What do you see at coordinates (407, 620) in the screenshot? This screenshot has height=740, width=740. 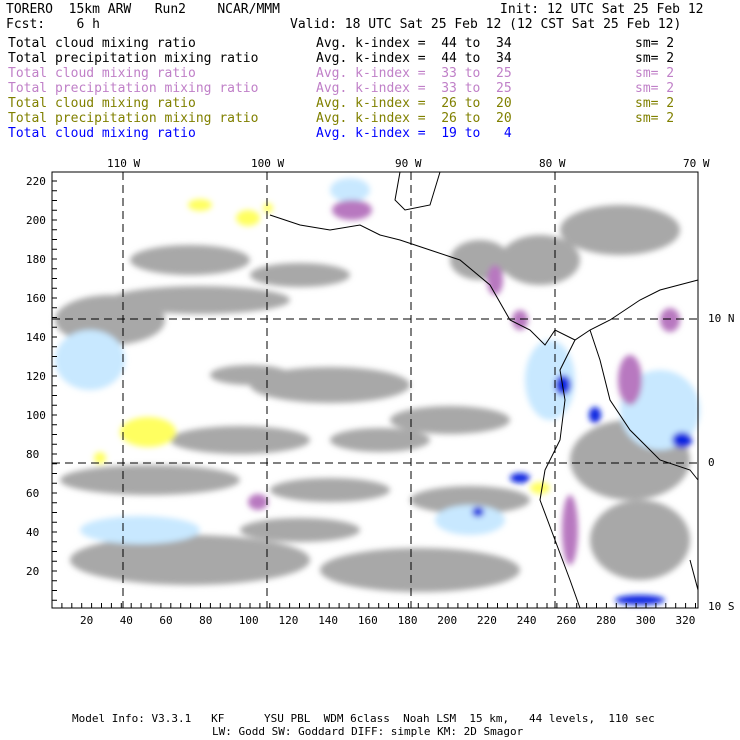 I see `x-tick-label: 180` at bounding box center [407, 620].